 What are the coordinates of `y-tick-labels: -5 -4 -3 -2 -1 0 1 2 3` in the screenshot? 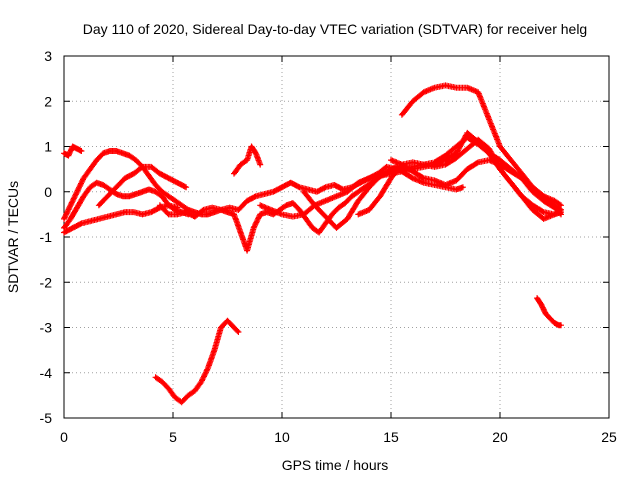 It's located at (46, 237).